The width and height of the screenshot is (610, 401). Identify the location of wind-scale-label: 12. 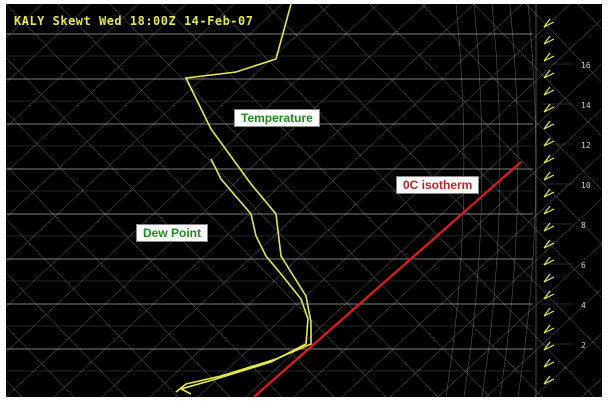
(586, 145).